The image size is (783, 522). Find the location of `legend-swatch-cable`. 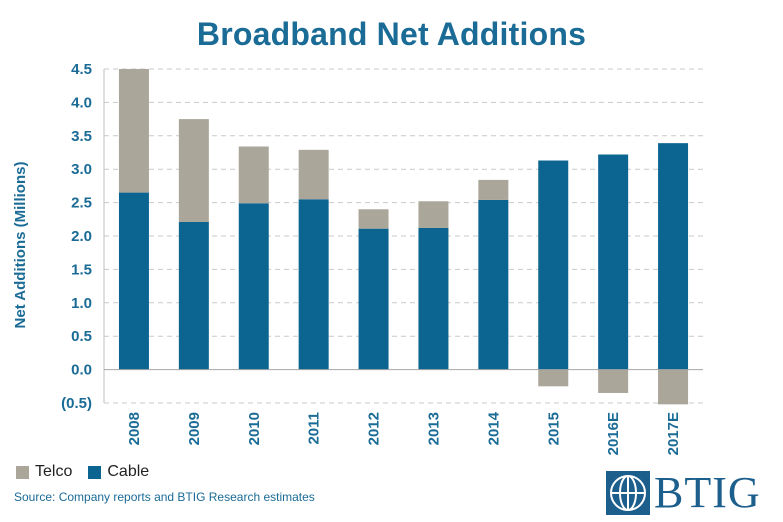

legend-swatch-cable is located at coordinates (95, 472).